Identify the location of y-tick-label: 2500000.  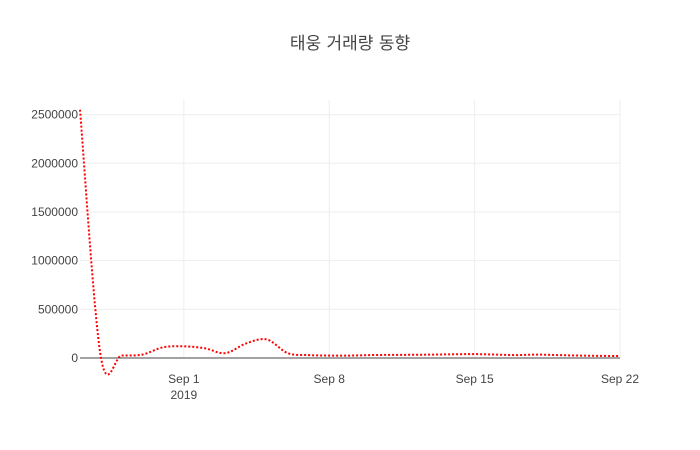
(54, 115).